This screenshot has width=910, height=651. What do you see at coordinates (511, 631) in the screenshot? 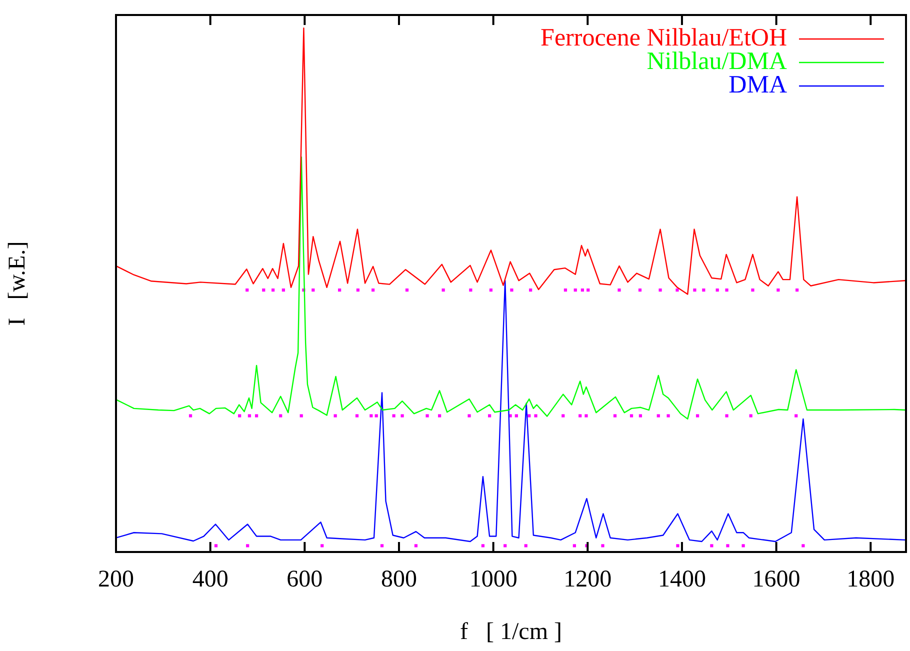
I see `x-axis-title: f [ 1/cm ]` at bounding box center [511, 631].